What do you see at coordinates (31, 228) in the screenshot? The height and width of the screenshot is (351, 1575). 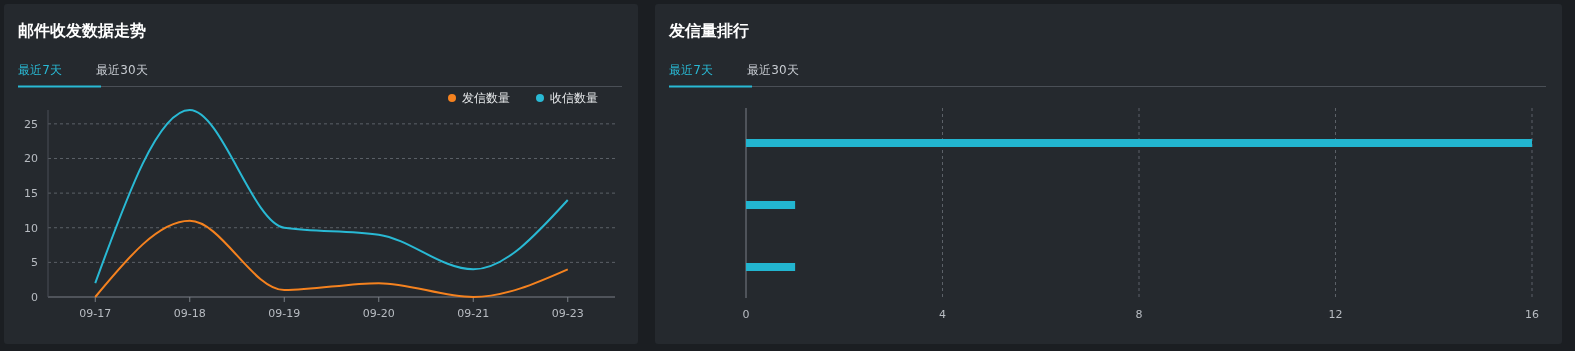 I see `y-tick-label: 10` at bounding box center [31, 228].